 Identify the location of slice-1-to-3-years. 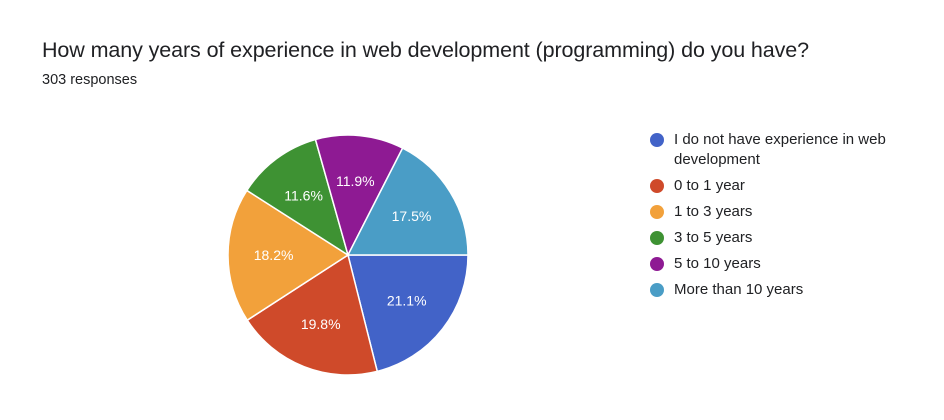
(288, 255).